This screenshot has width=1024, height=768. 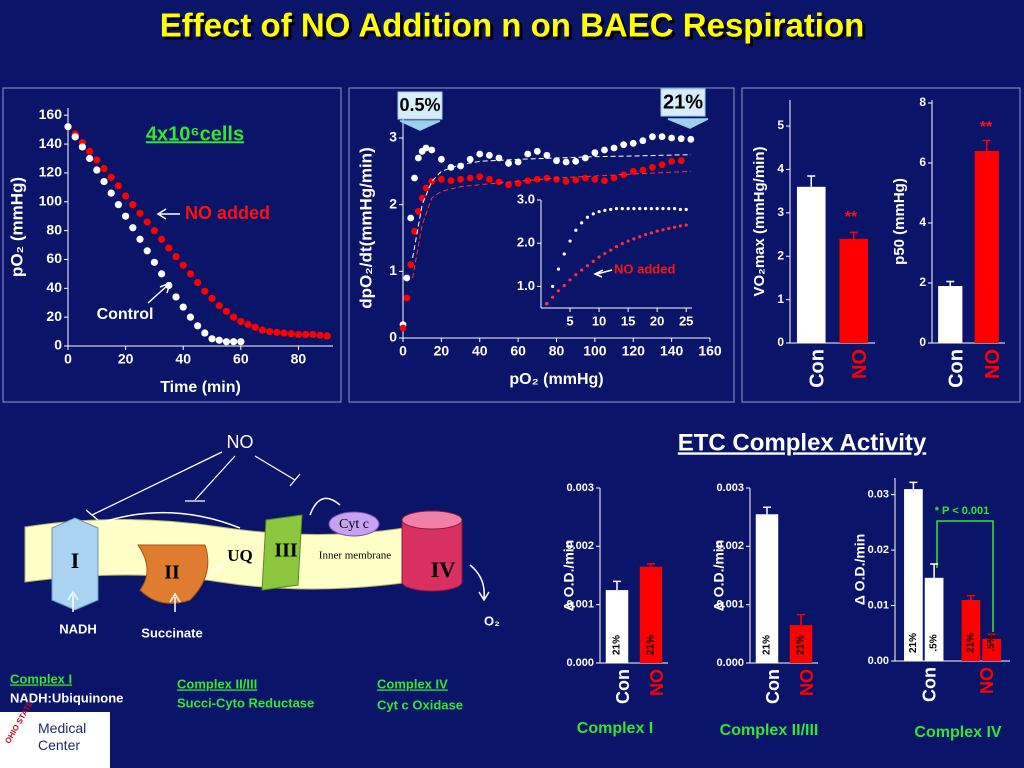 I want to click on y-tick-label: 1, so click(x=780, y=299).